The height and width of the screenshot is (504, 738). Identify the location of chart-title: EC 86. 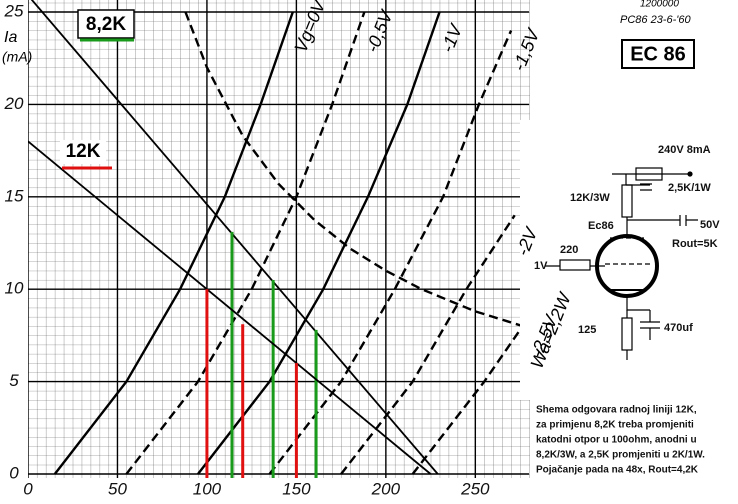
(658, 54).